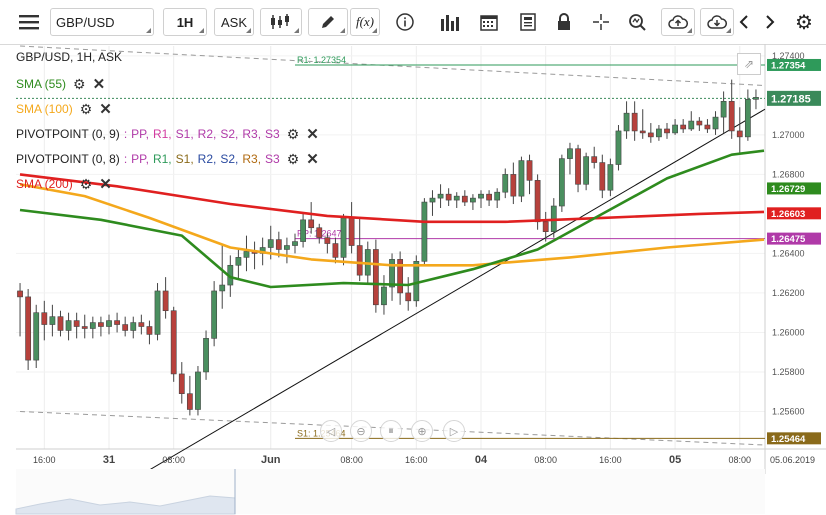 The height and width of the screenshot is (515, 826). I want to click on download-button, so click(717, 22).